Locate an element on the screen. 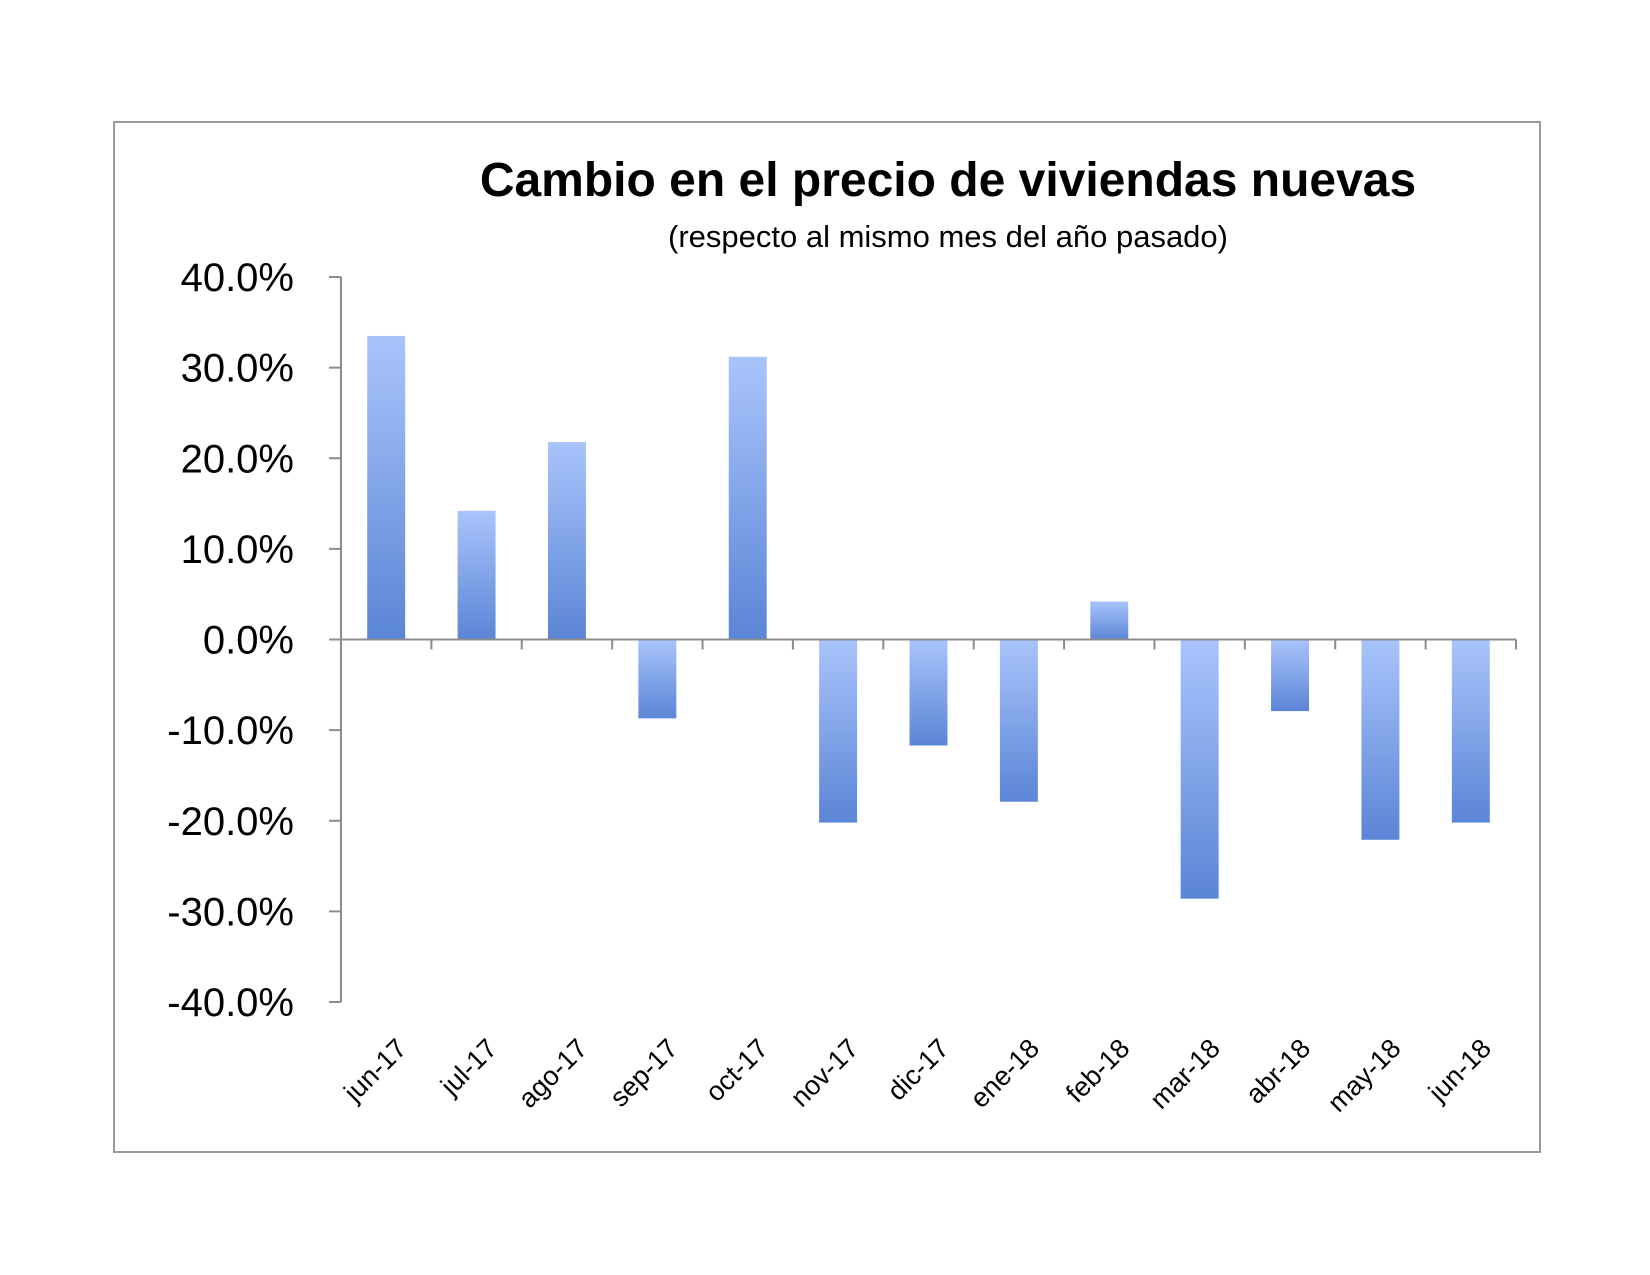 This screenshot has width=1650, height=1275. x-tick-label: oct-17 is located at coordinates (737, 1070).